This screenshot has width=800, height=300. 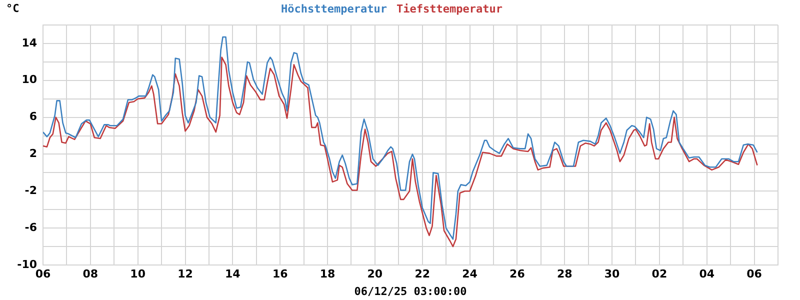 What do you see at coordinates (185, 273) in the screenshot?
I see `x-tick-label: 12` at bounding box center [185, 273].